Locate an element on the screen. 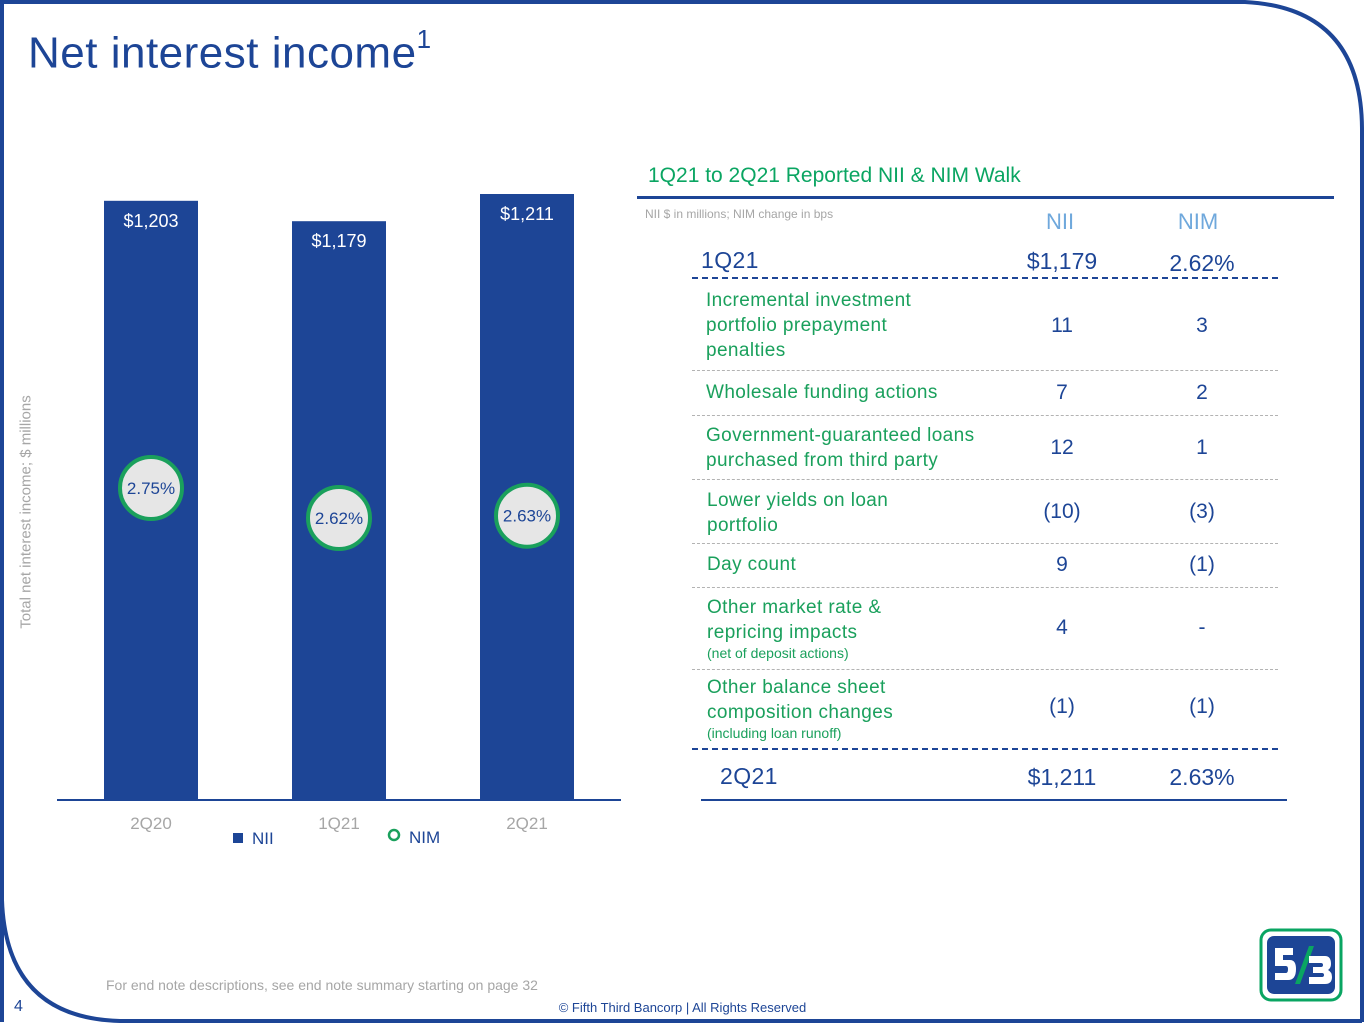 This screenshot has width=1365, height=1024. legend-nim-swatch is located at coordinates (394, 835).